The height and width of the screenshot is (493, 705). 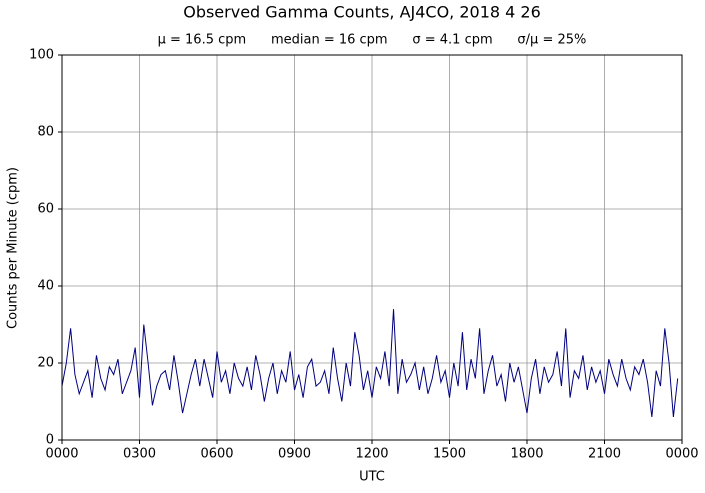 I want to click on x-tick-label: 0600, so click(x=216, y=454).